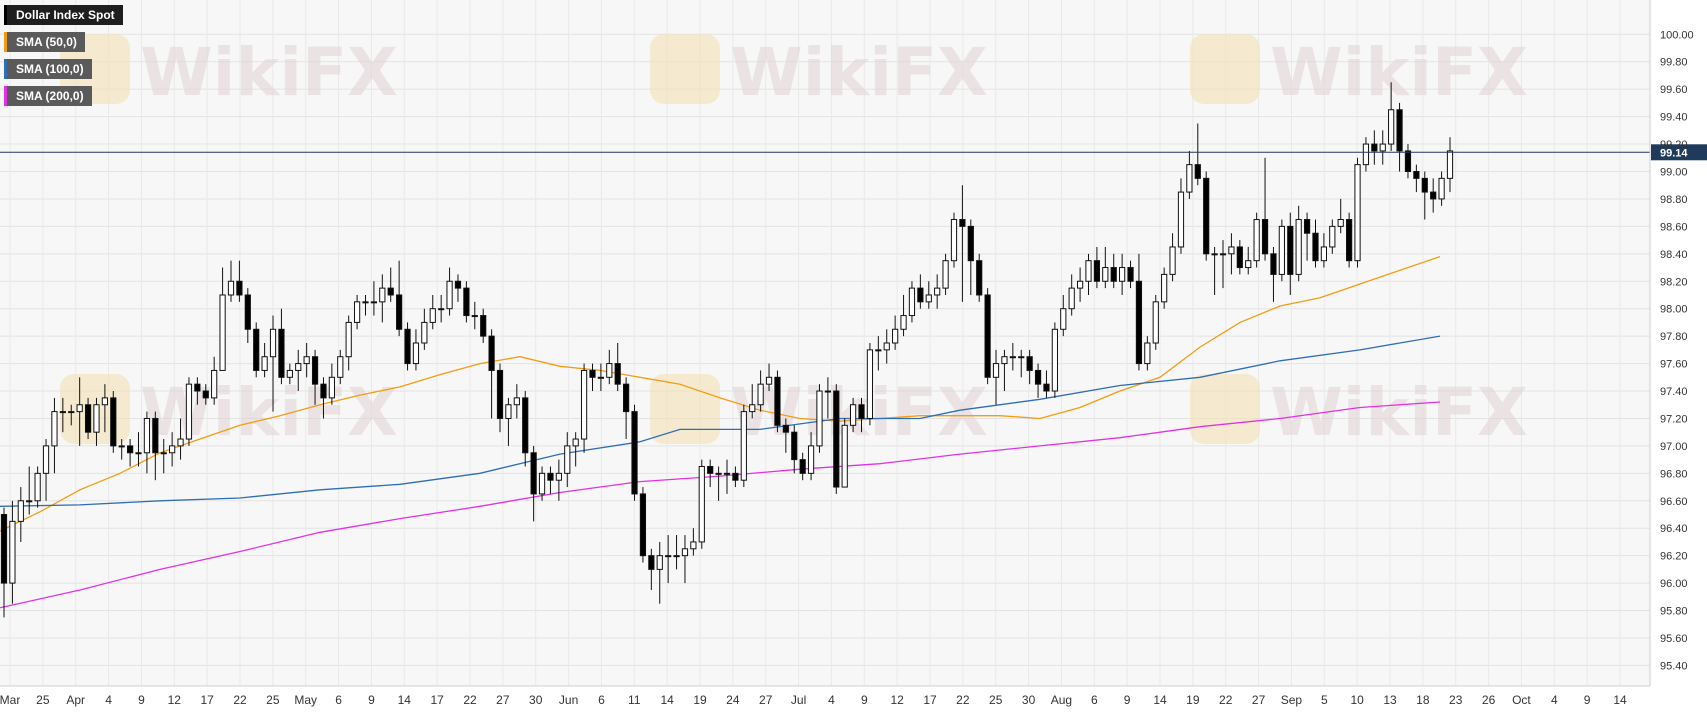  I want to click on y-tick-label: 98.00, so click(1674, 310).